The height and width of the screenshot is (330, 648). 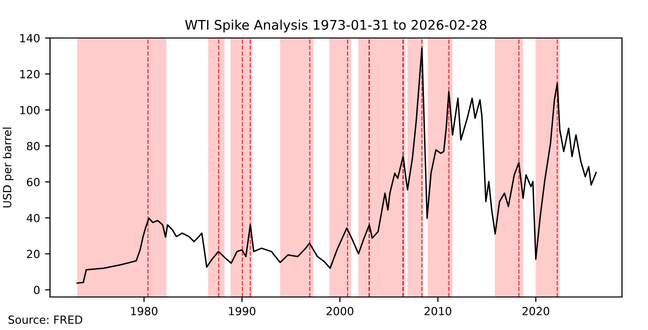 I want to click on y-tick-label: 140, so click(x=30, y=38).